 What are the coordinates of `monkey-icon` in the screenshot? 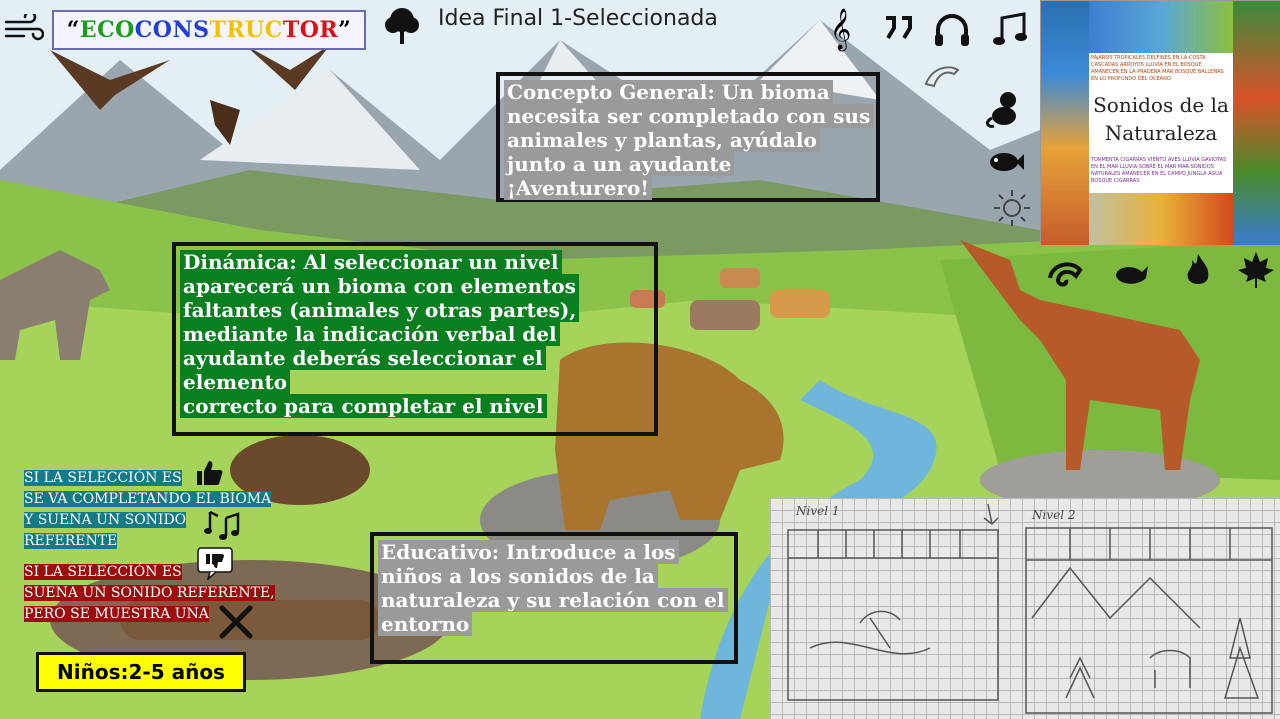 It's located at (1001, 110).